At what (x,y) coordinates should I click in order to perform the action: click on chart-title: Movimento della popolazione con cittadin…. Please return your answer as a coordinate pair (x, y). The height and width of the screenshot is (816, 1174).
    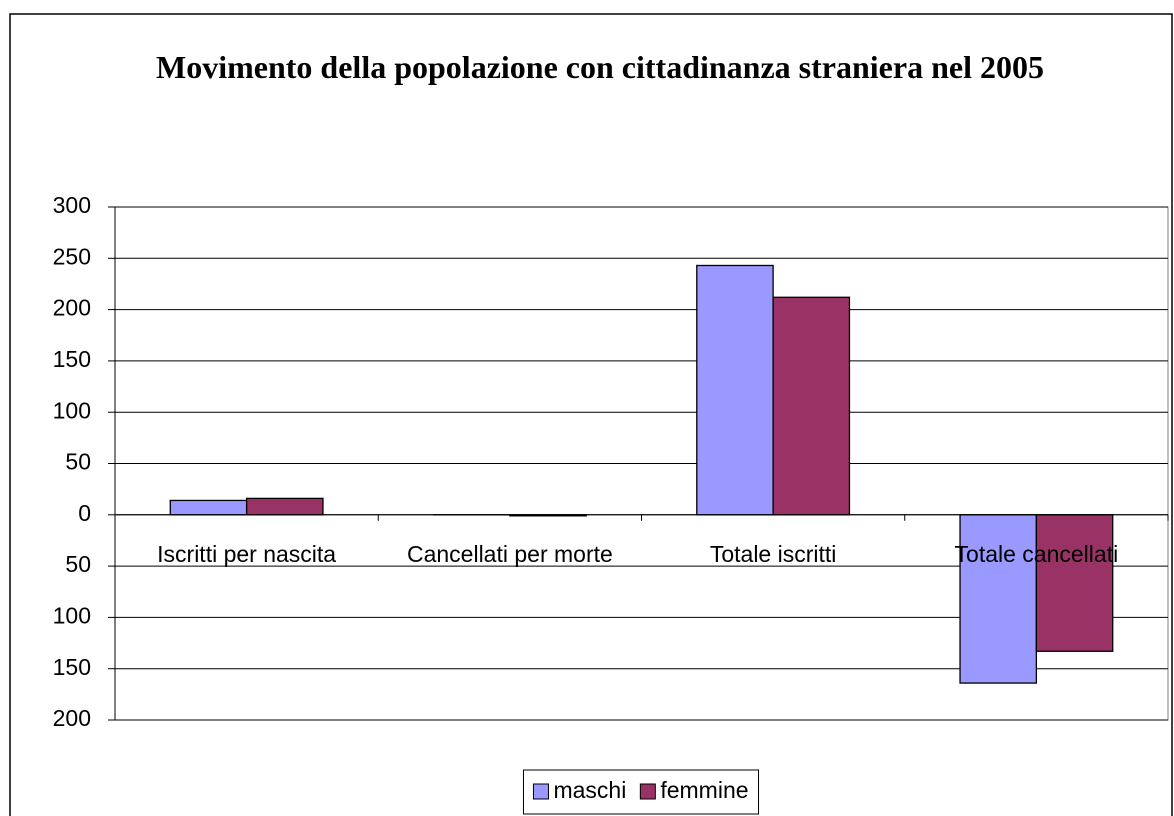
    Looking at the image, I should click on (600, 67).